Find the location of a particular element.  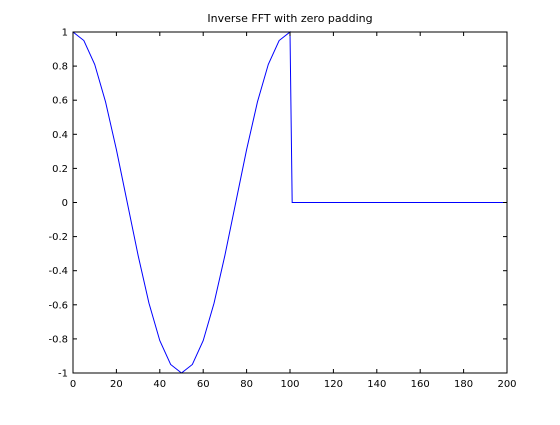

y-tick-label: 0.6 is located at coordinates (60, 101).